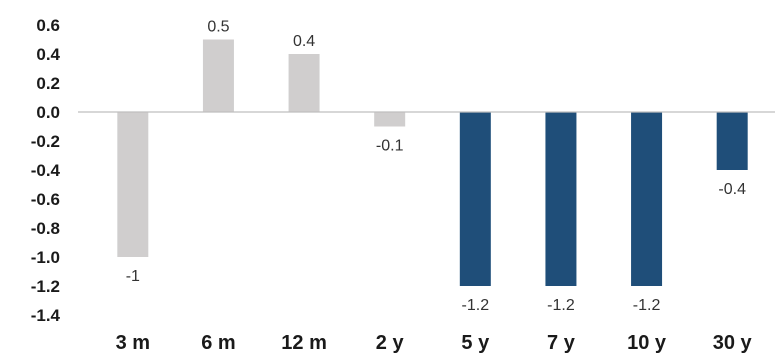 The height and width of the screenshot is (360, 782). What do you see at coordinates (133, 343) in the screenshot?
I see `x-tick-label: 3 m` at bounding box center [133, 343].